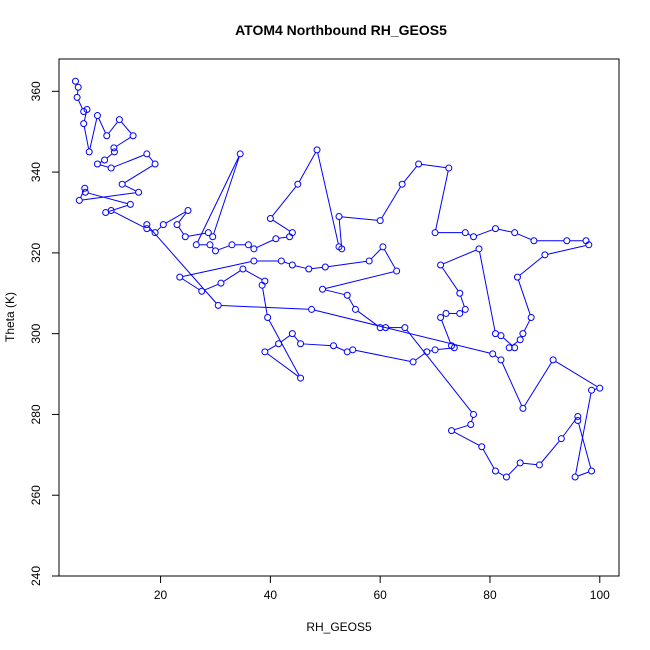 This screenshot has width=650, height=650. What do you see at coordinates (600, 595) in the screenshot?
I see `x-tick-label: 100` at bounding box center [600, 595].